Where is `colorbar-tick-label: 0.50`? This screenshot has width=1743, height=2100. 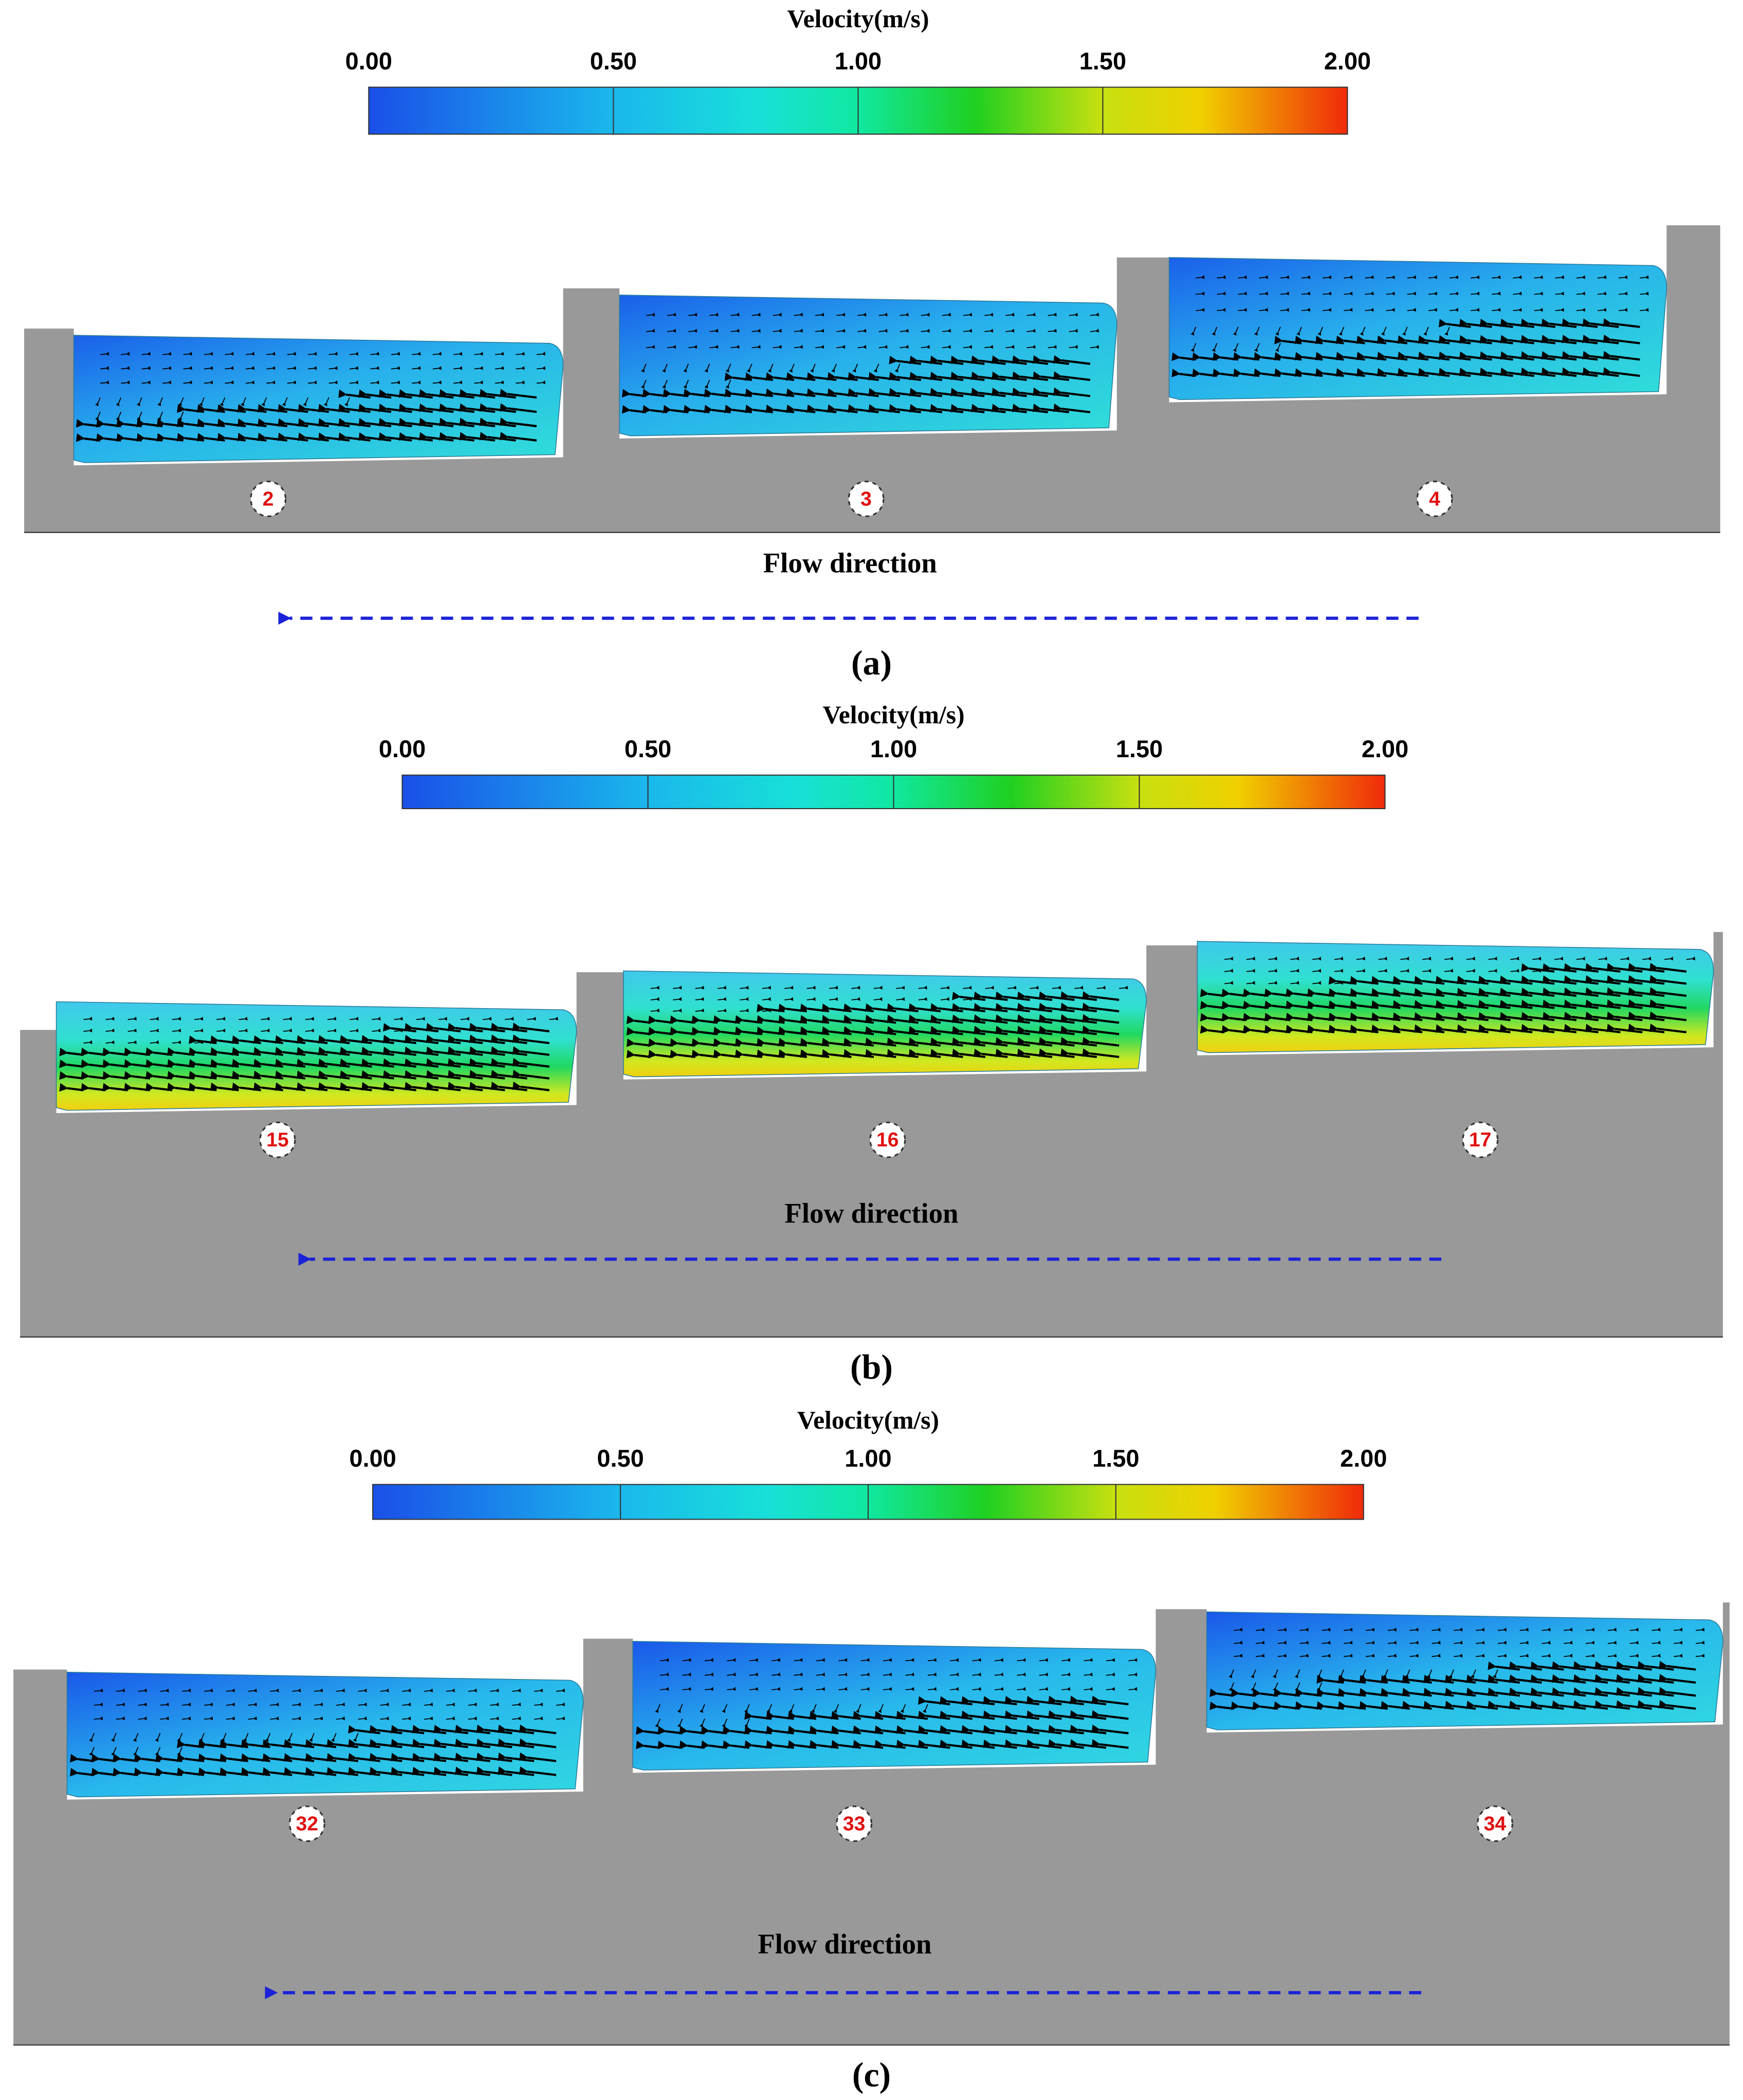
colorbar-tick-label: 0.50 is located at coordinates (613, 61).